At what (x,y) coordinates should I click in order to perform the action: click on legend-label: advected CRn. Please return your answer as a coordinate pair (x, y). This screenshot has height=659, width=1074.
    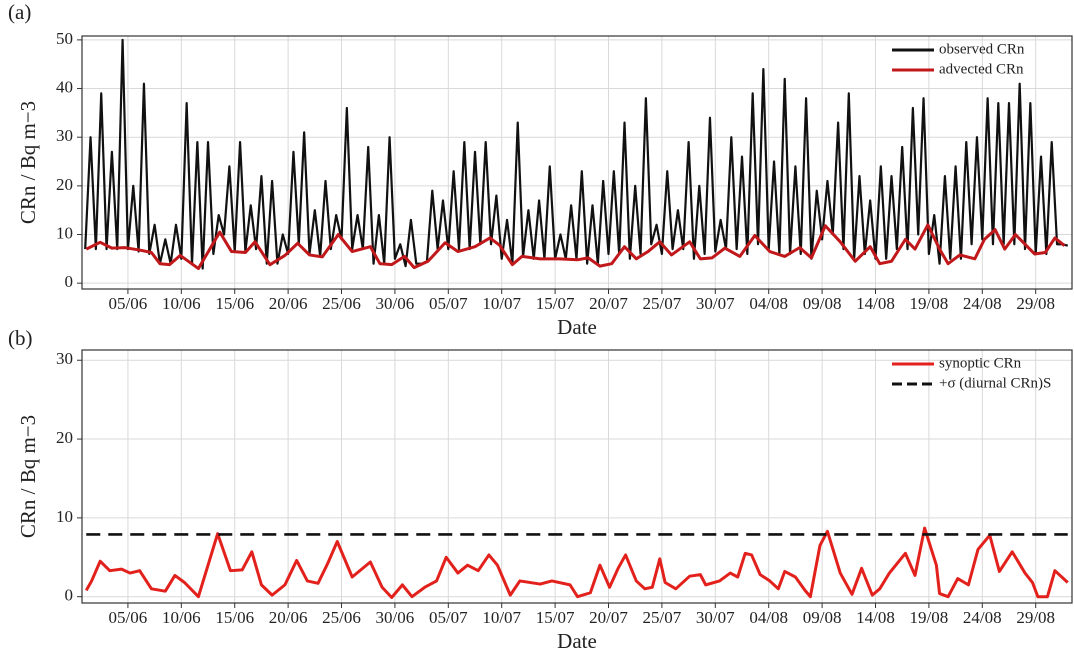
    Looking at the image, I should click on (981, 69).